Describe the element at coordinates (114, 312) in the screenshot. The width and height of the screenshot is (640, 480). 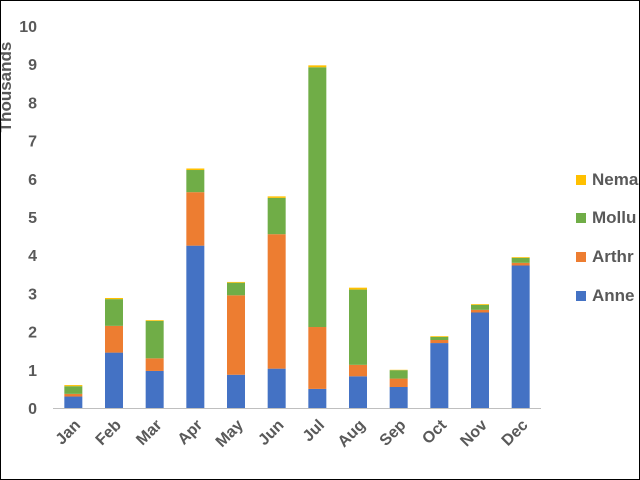
I see `bar-mollusca-feb` at that location.